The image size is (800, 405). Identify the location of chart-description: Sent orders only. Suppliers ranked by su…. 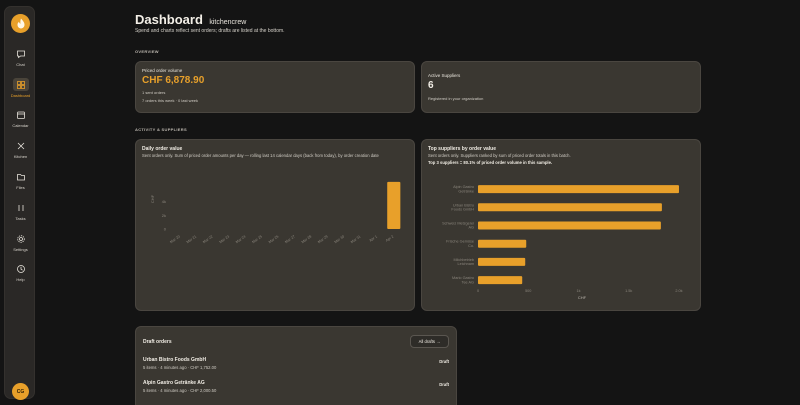
(499, 155).